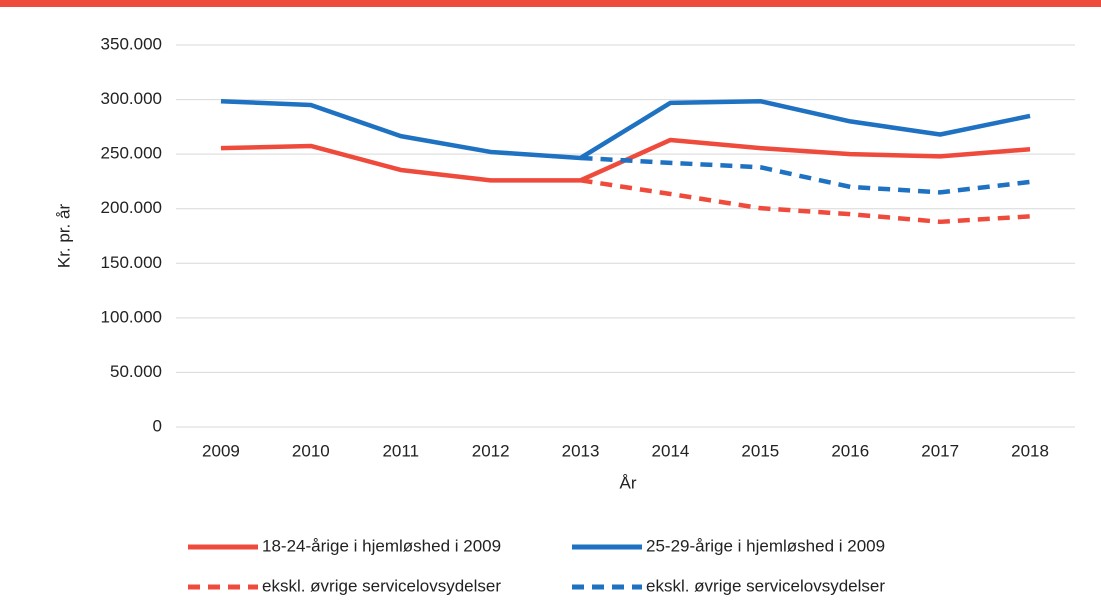  What do you see at coordinates (765, 545) in the screenshot?
I see `legend-label: 25-29-årige i hjemløshed i 2009` at bounding box center [765, 545].